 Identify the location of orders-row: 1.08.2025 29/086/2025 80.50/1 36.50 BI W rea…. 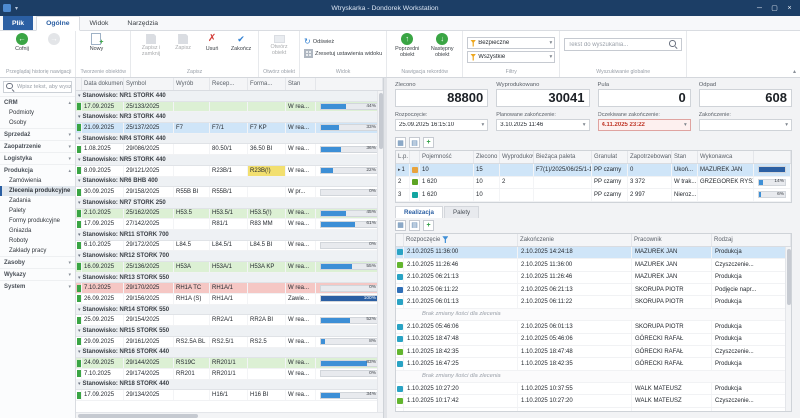
(229, 150).